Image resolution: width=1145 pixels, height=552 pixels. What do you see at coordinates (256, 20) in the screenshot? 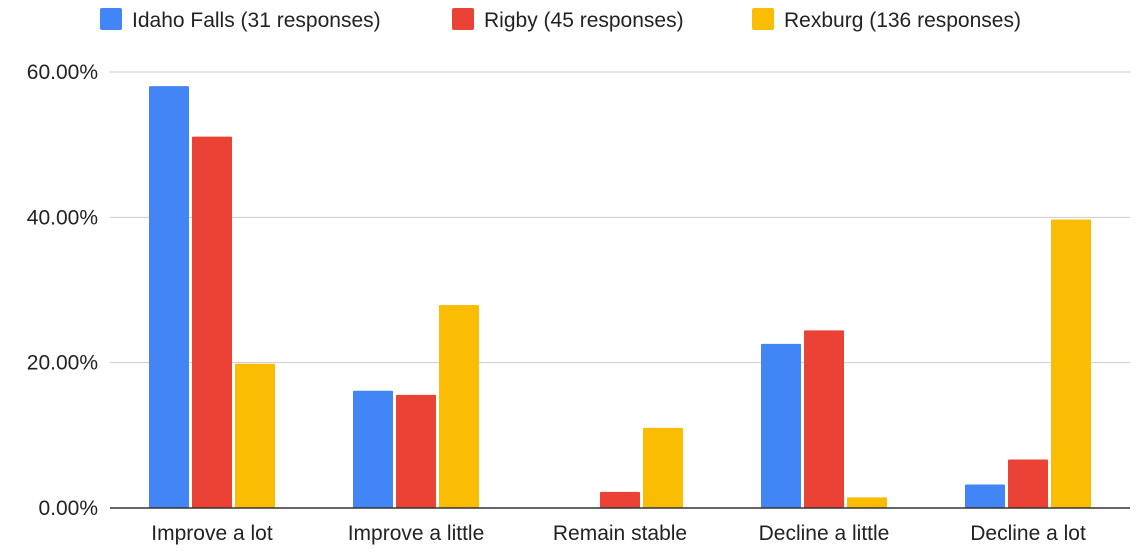
I see `legend-label: Idaho Falls (31 responses)` at bounding box center [256, 20].